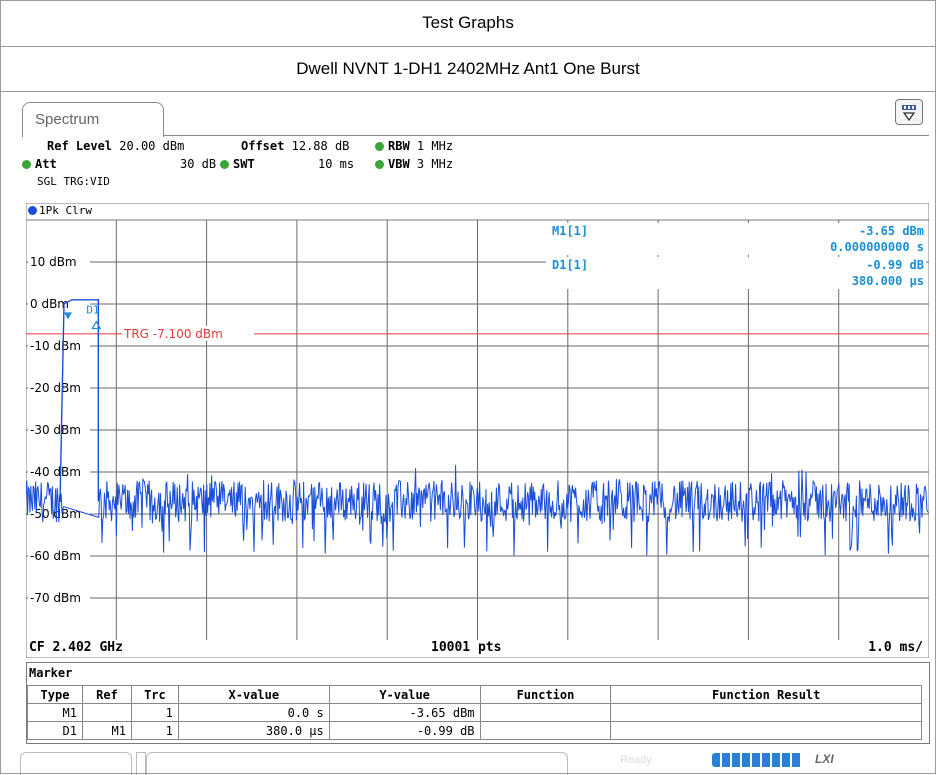 This screenshot has height=775, width=936. I want to click on center-frequency: CF 2.402 GHz, so click(76, 647).